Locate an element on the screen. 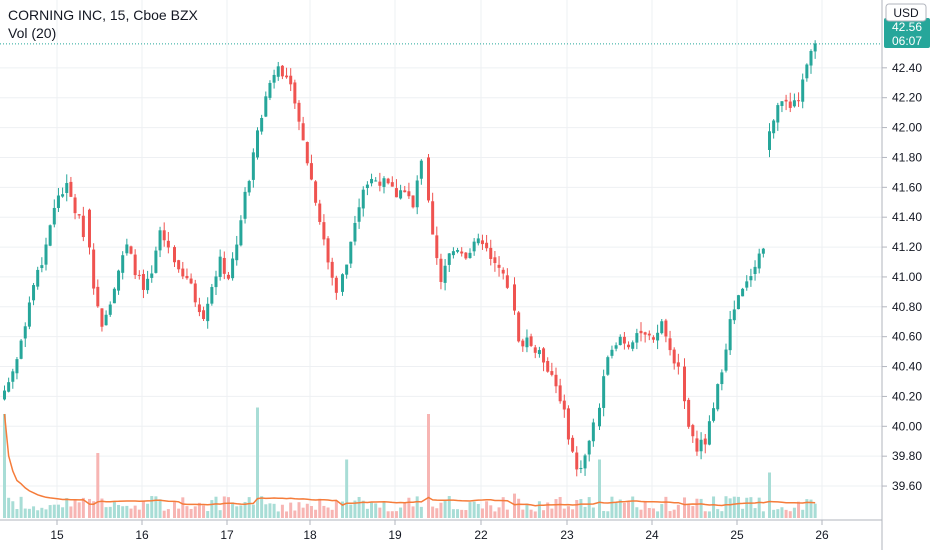 The image size is (932, 550). time-tick-label: 19 is located at coordinates (395, 535).